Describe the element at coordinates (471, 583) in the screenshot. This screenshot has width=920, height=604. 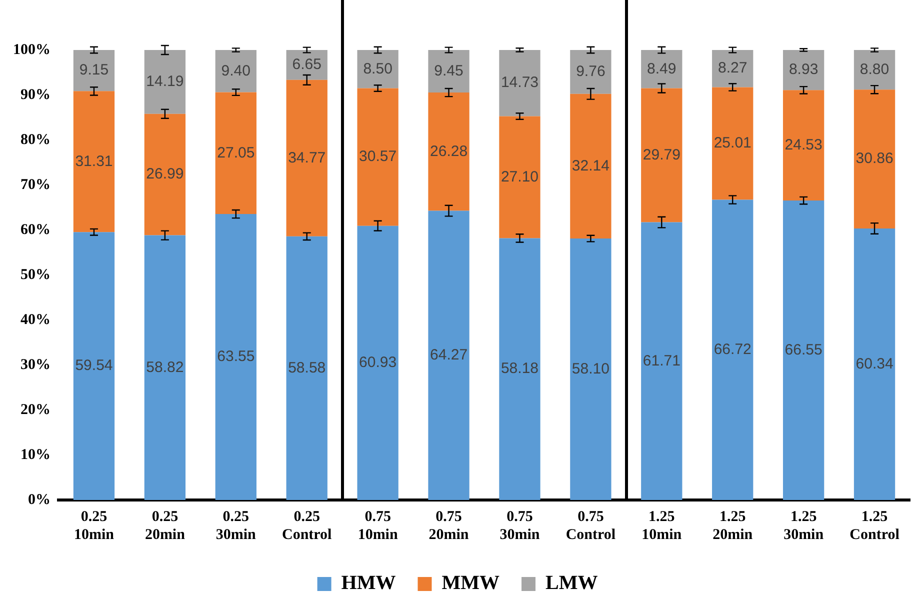
I see `legend-label: MMW` at that location.